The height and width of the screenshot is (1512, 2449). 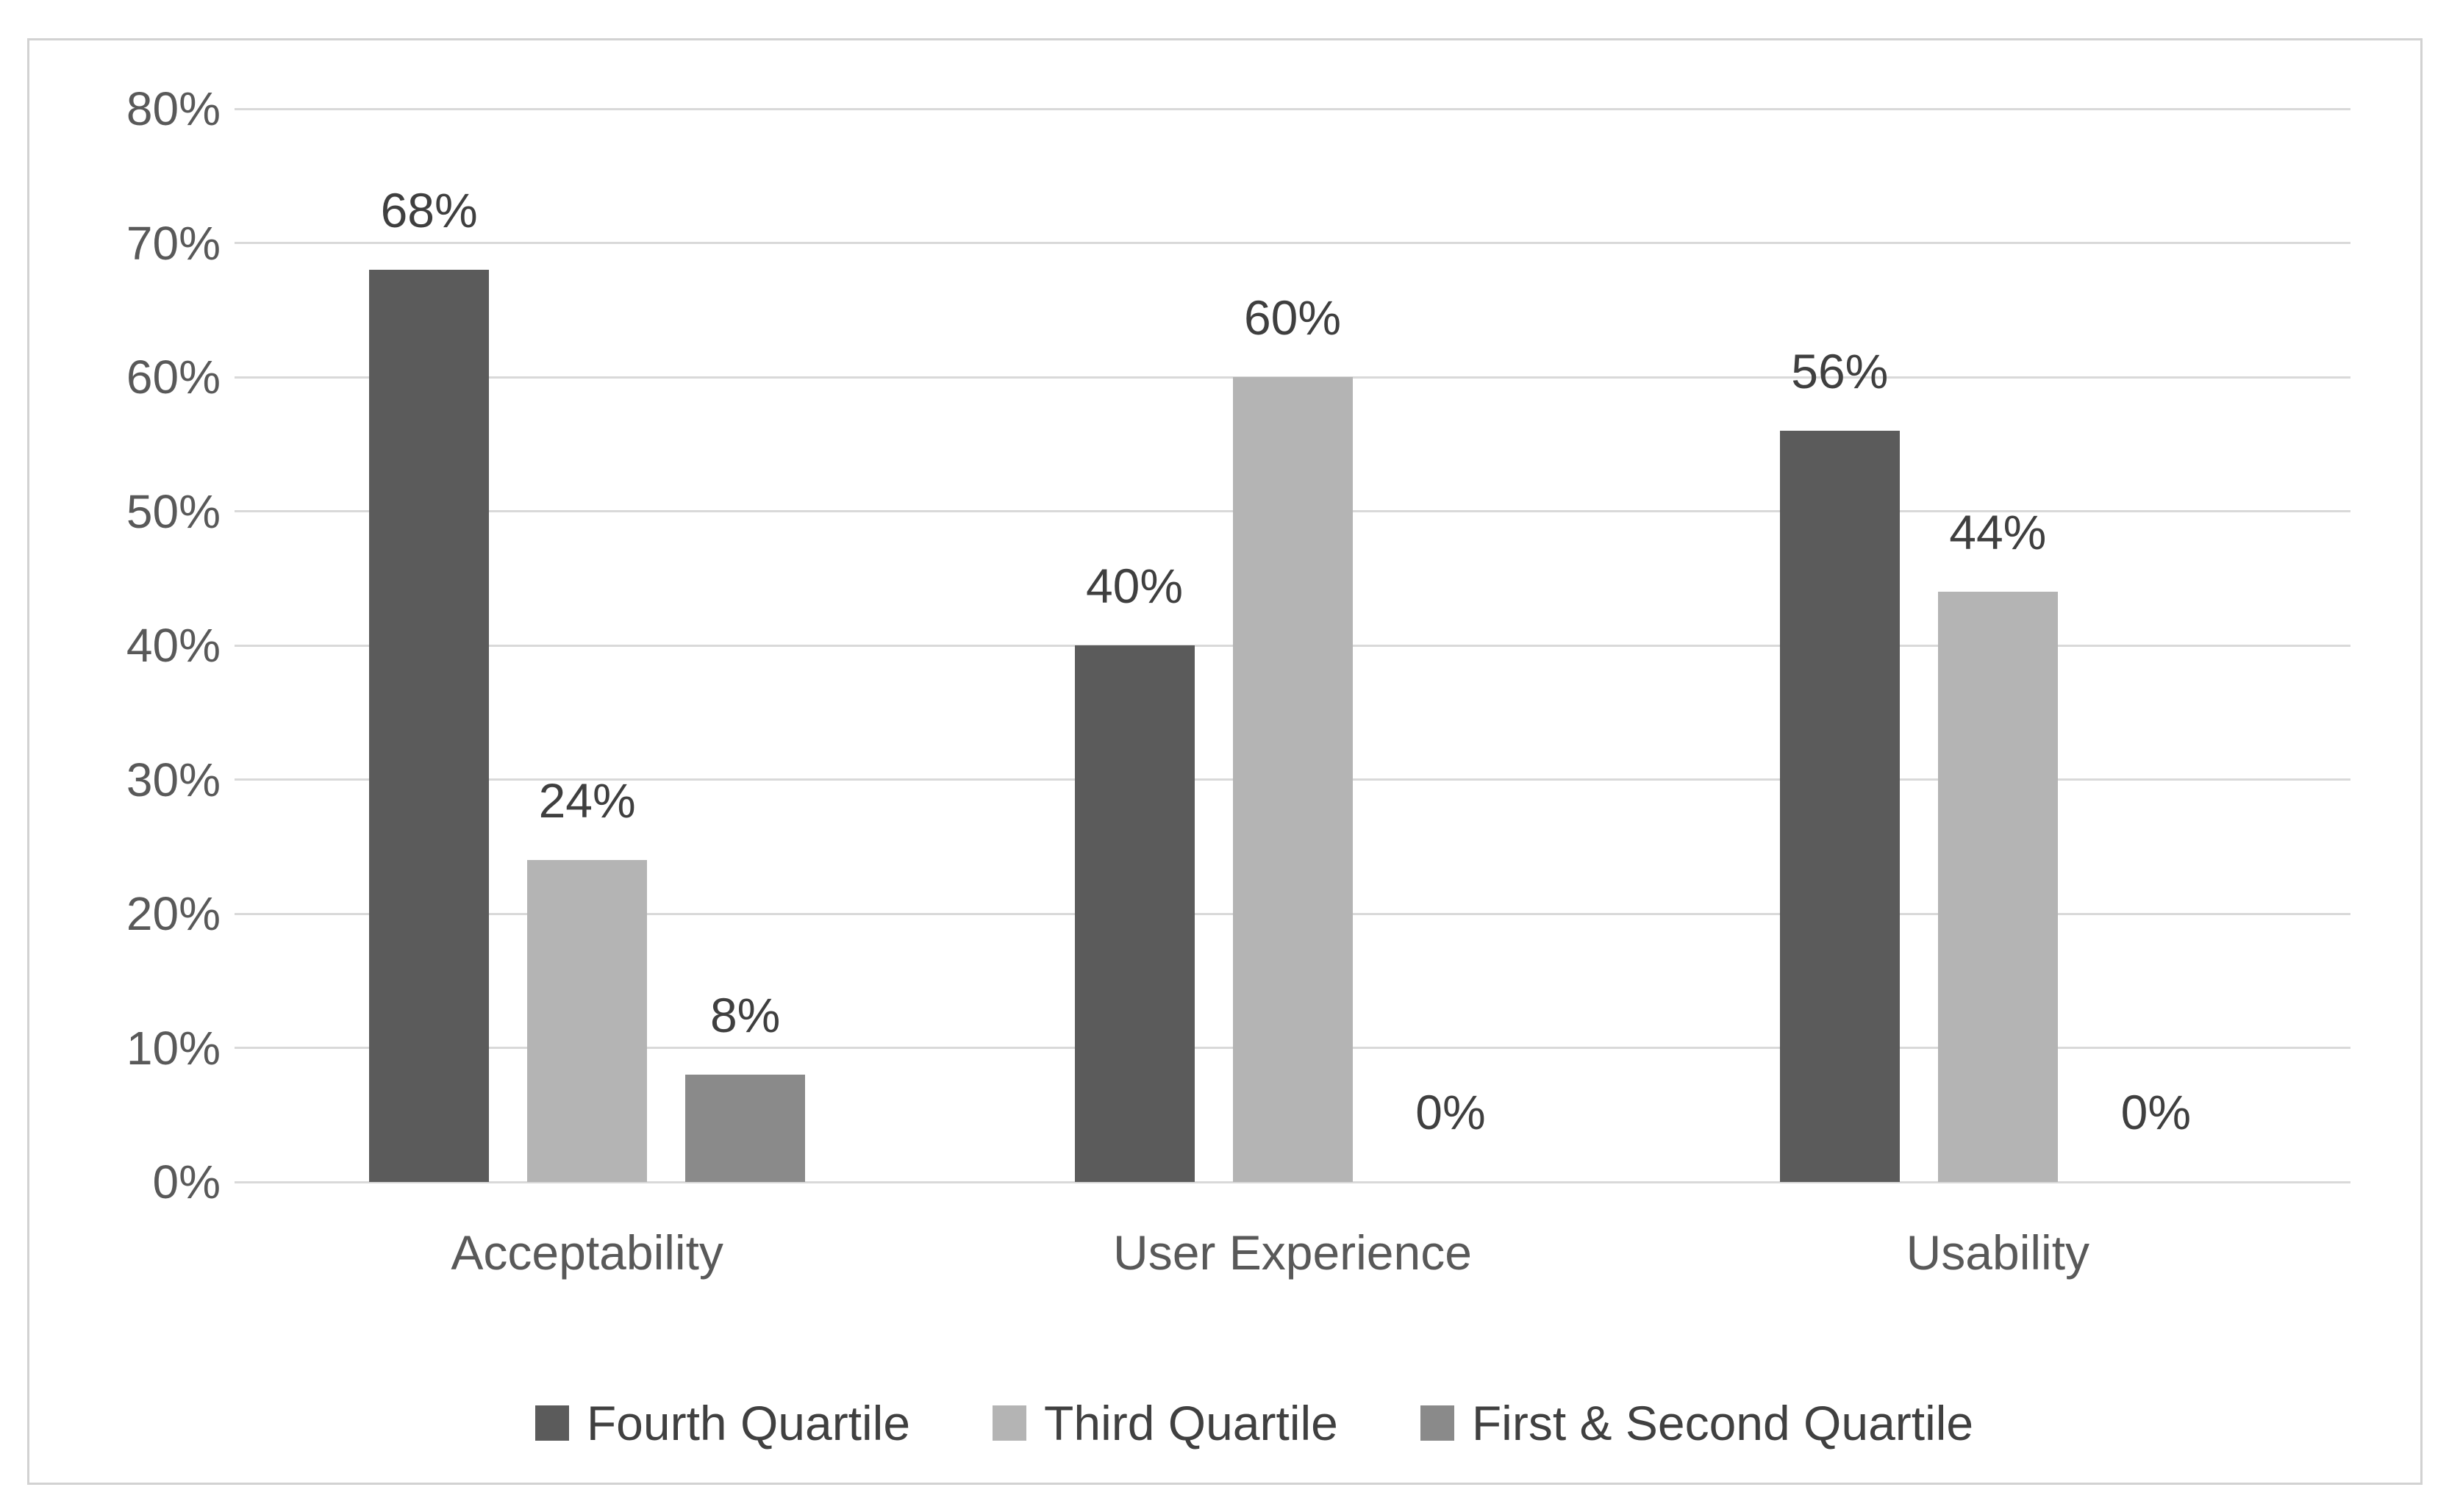 I want to click on legend-label: First & Second Quartile, so click(x=1722, y=1423).